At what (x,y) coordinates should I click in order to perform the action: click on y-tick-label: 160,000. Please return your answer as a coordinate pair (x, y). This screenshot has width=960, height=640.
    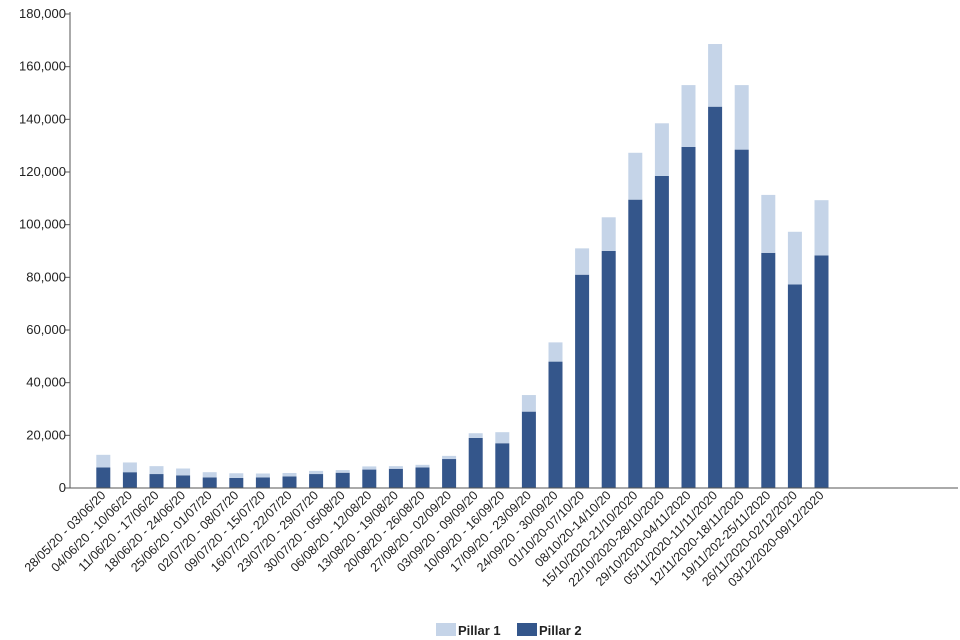
    Looking at the image, I should click on (42, 66).